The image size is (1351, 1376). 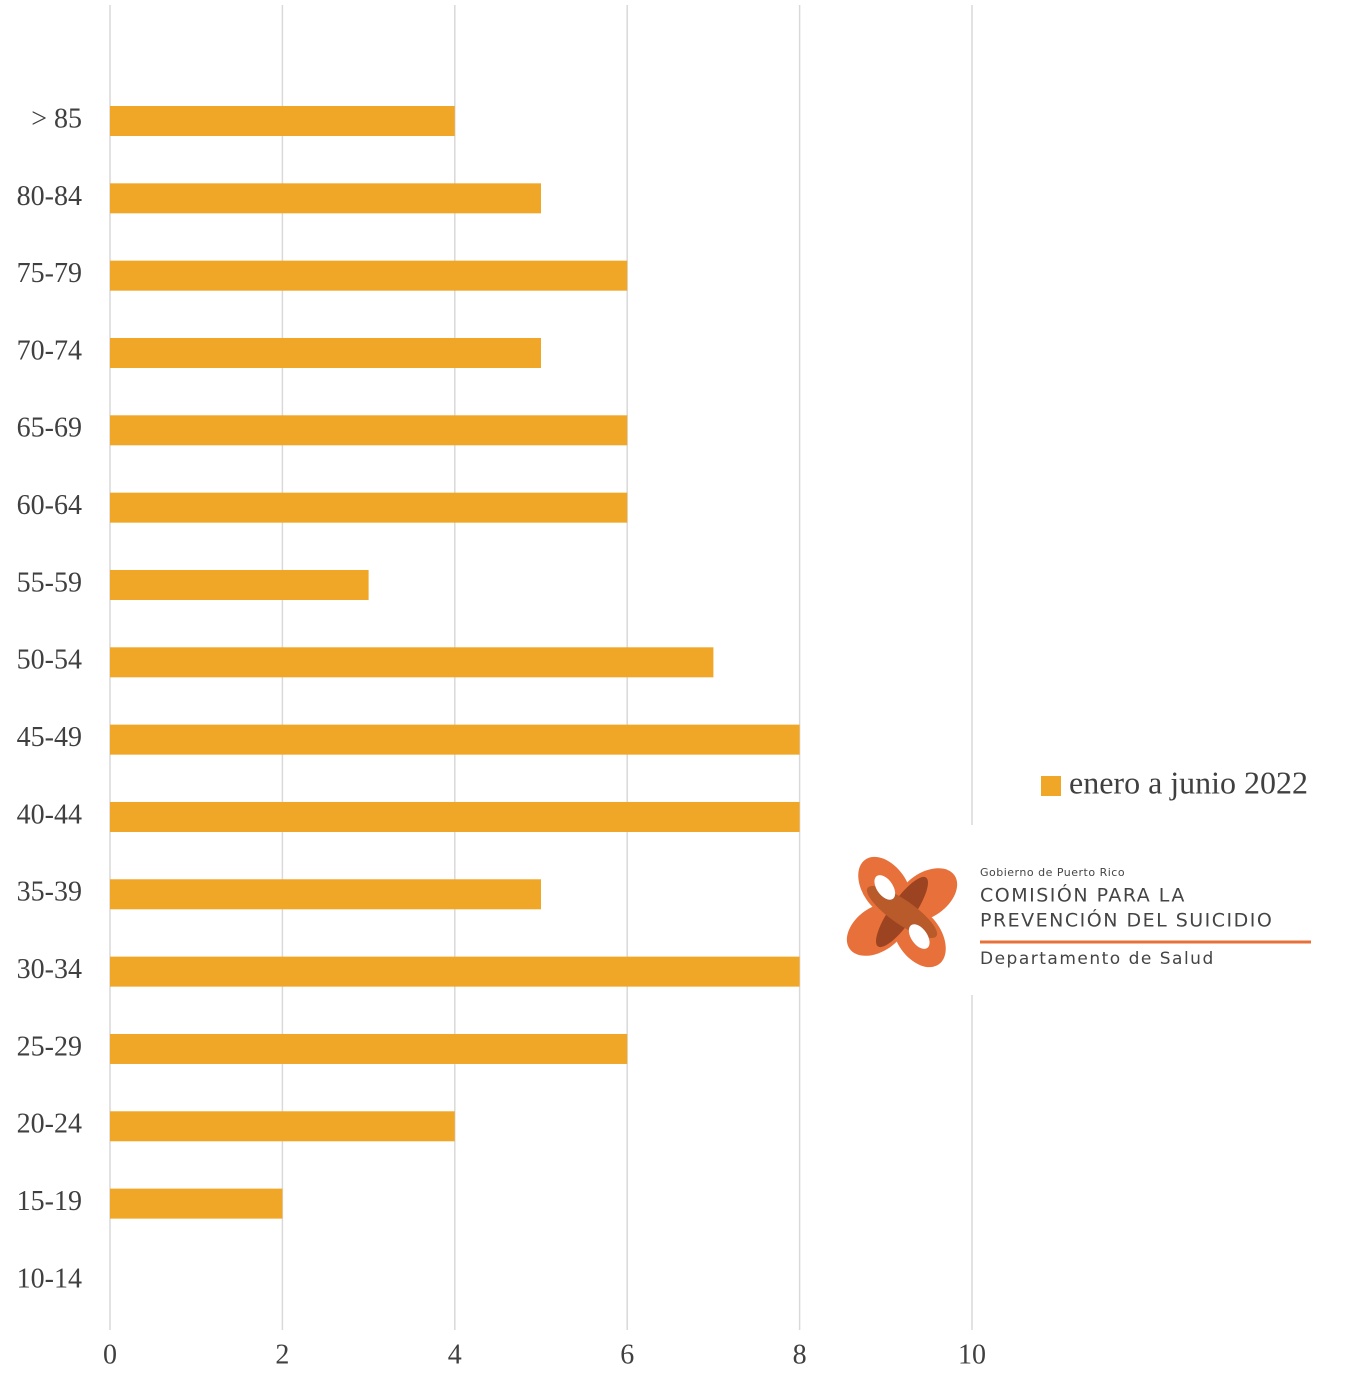 I want to click on y-tick-label: 20-24, so click(x=49, y=1124).